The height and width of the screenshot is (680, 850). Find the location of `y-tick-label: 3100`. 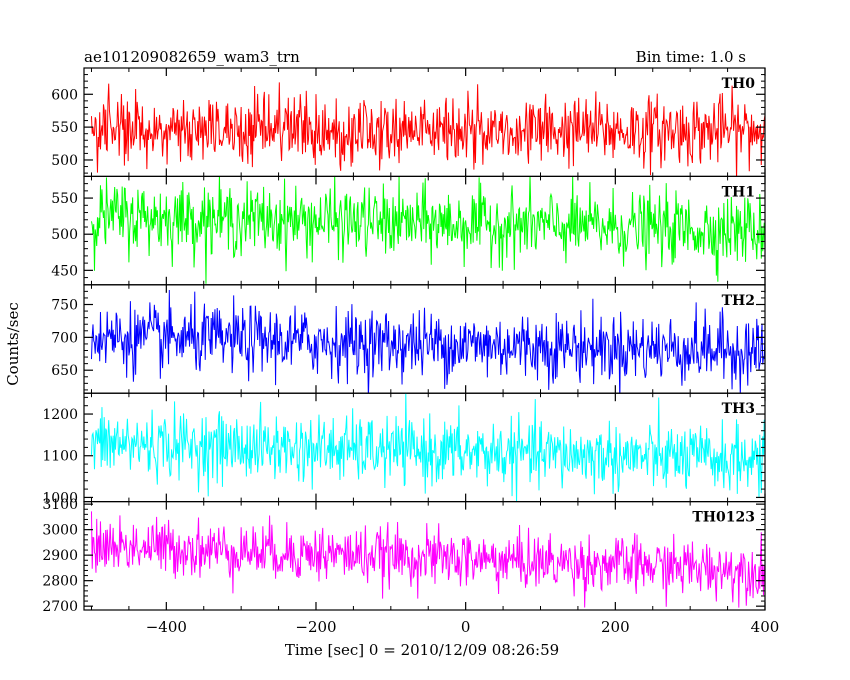

y-tick-label: 3100 is located at coordinates (60, 505).